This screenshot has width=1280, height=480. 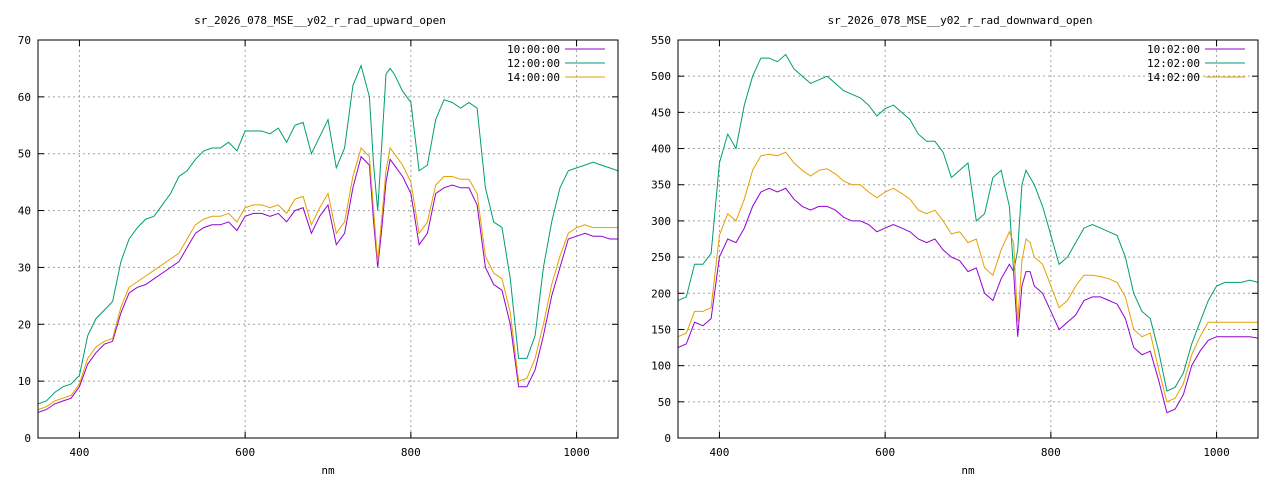 I want to click on downward-y-tick-label: 400, so click(x=661, y=149).